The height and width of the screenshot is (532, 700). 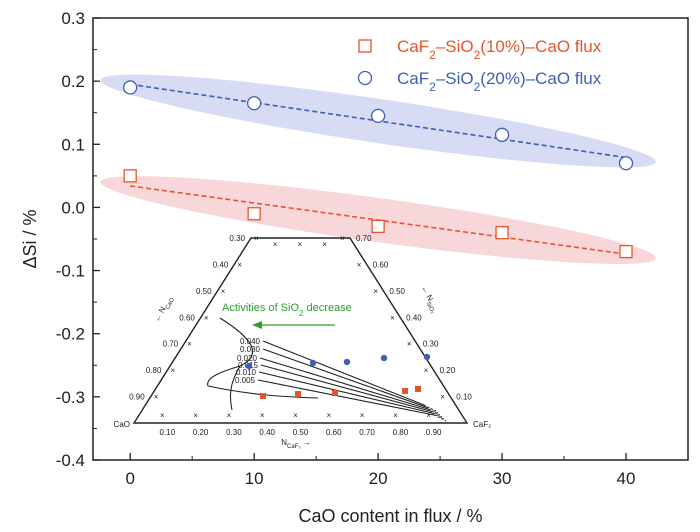 I want to click on inset-right-tick-label: 0.10, so click(x=464, y=397).